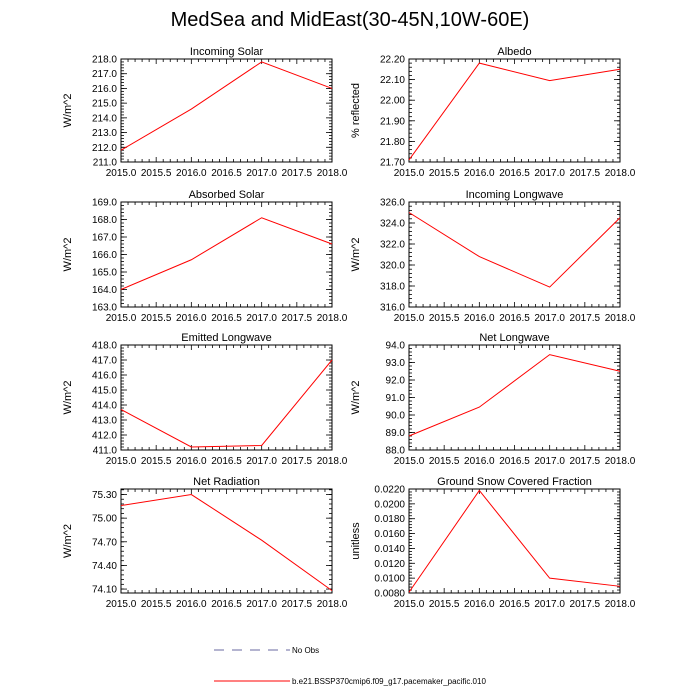  I want to click on y-tick-label: 411.0, so click(105, 451).